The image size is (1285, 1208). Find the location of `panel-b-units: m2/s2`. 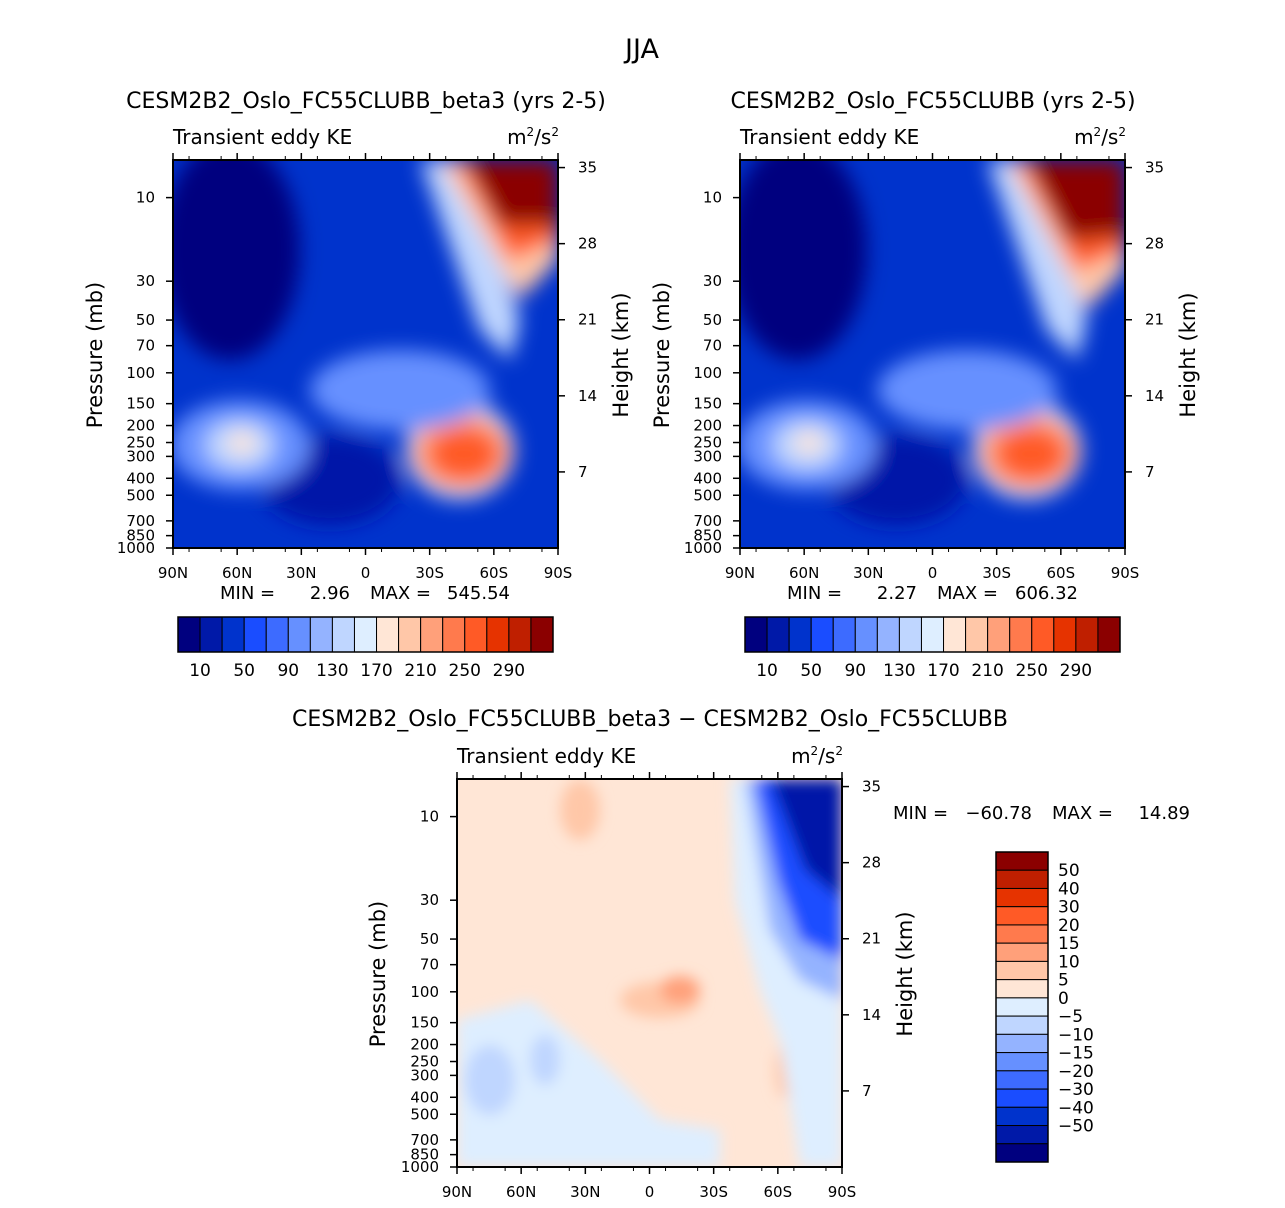

panel-b-units: m2/s2 is located at coordinates (1100, 137).